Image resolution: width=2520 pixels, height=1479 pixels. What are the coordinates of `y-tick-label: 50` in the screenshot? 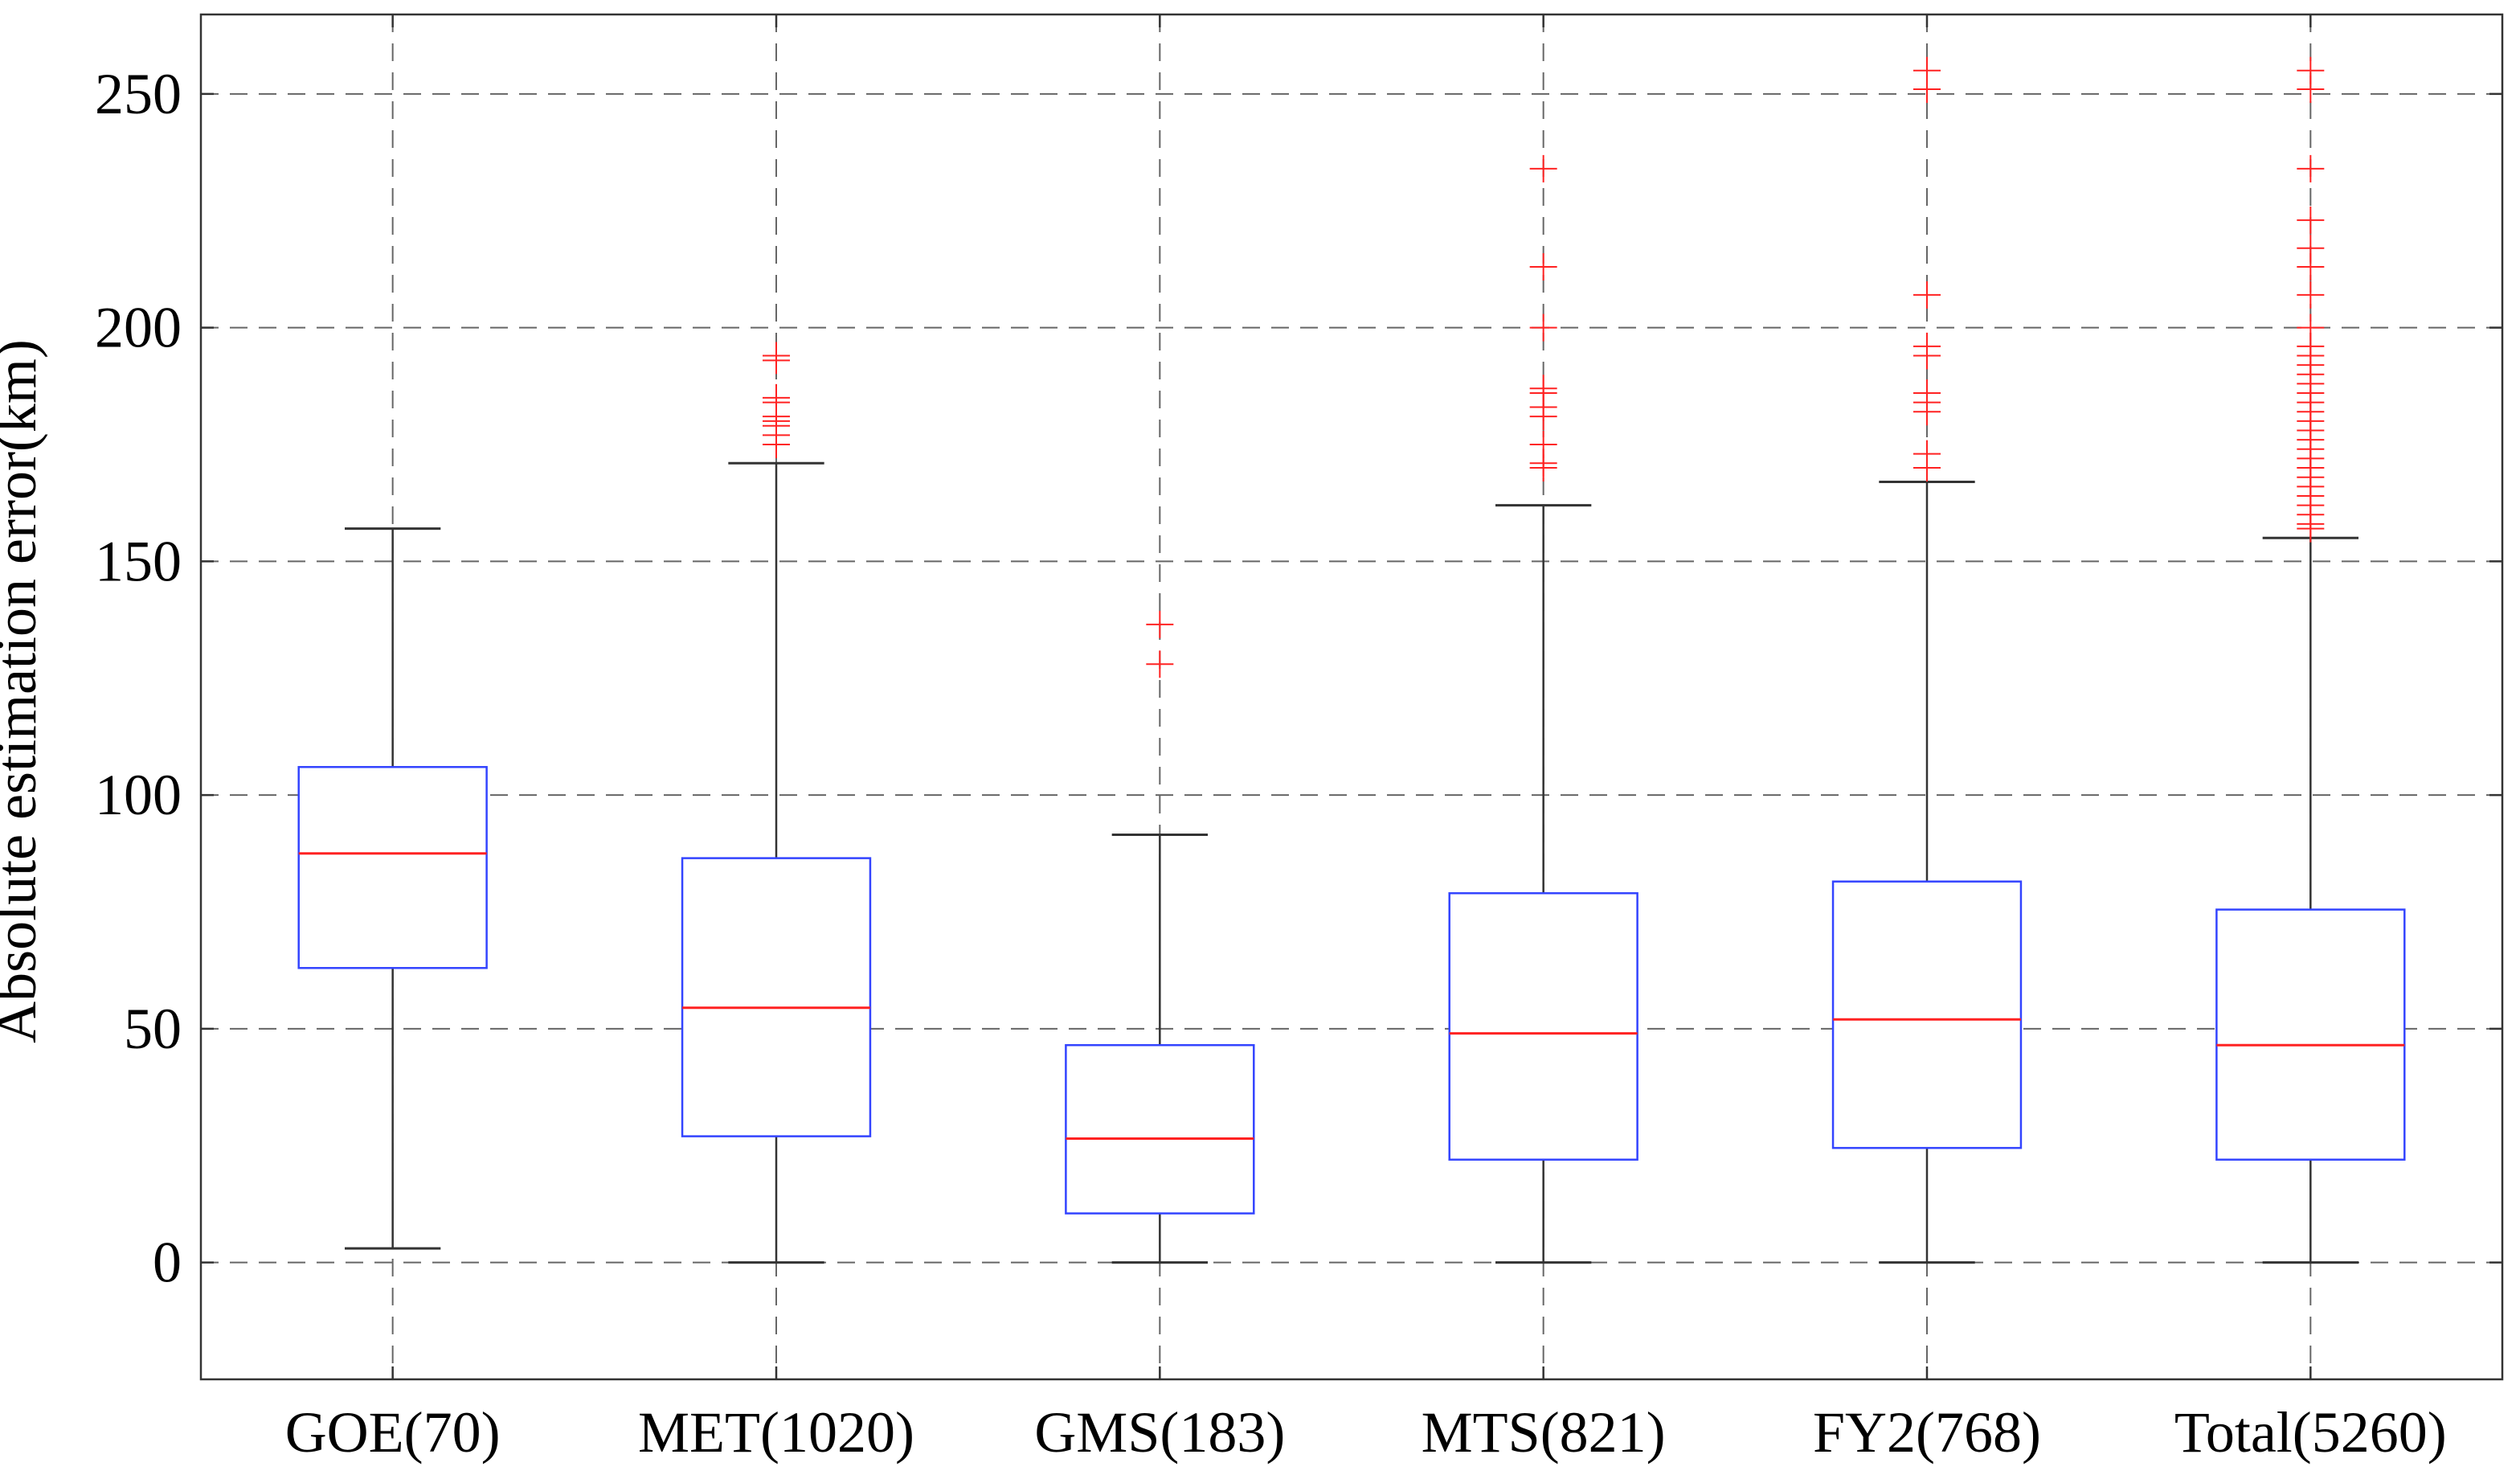 It's located at (153, 1029).